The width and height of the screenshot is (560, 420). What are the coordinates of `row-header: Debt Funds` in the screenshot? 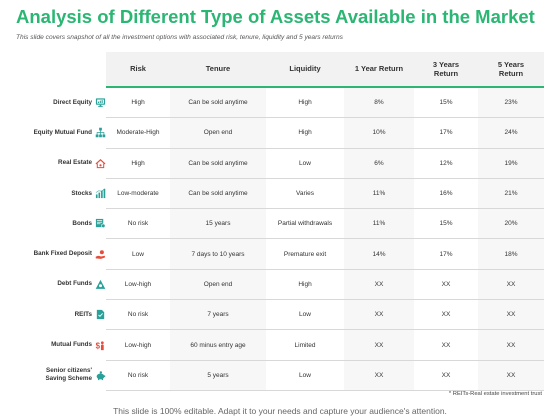 It's located at (61, 285).